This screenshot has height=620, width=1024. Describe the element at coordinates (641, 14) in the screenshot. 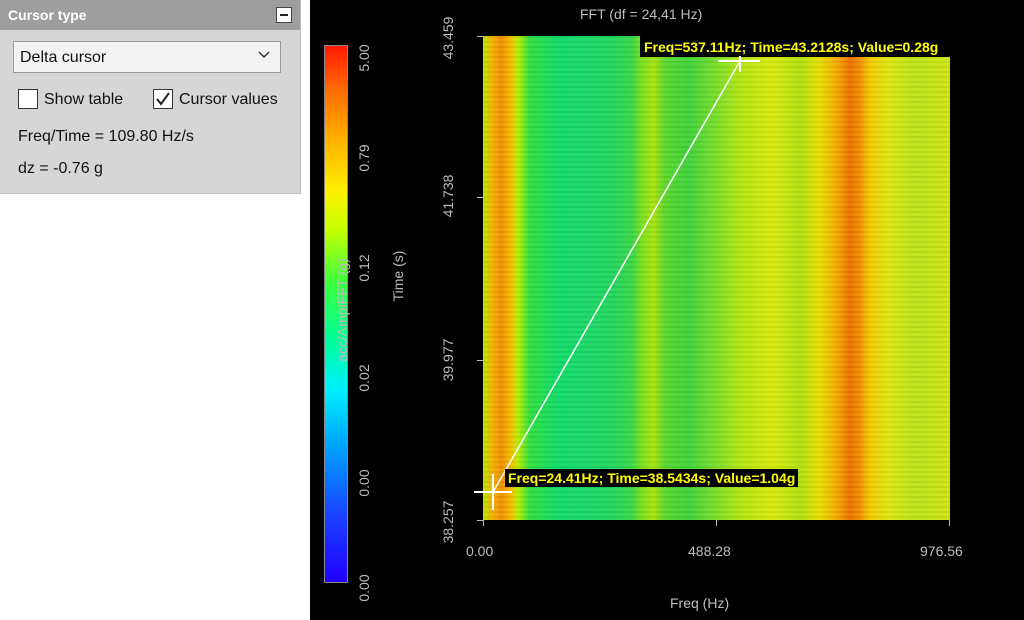

I see `plot-title: FFT (df = 24,41 Hz)` at that location.